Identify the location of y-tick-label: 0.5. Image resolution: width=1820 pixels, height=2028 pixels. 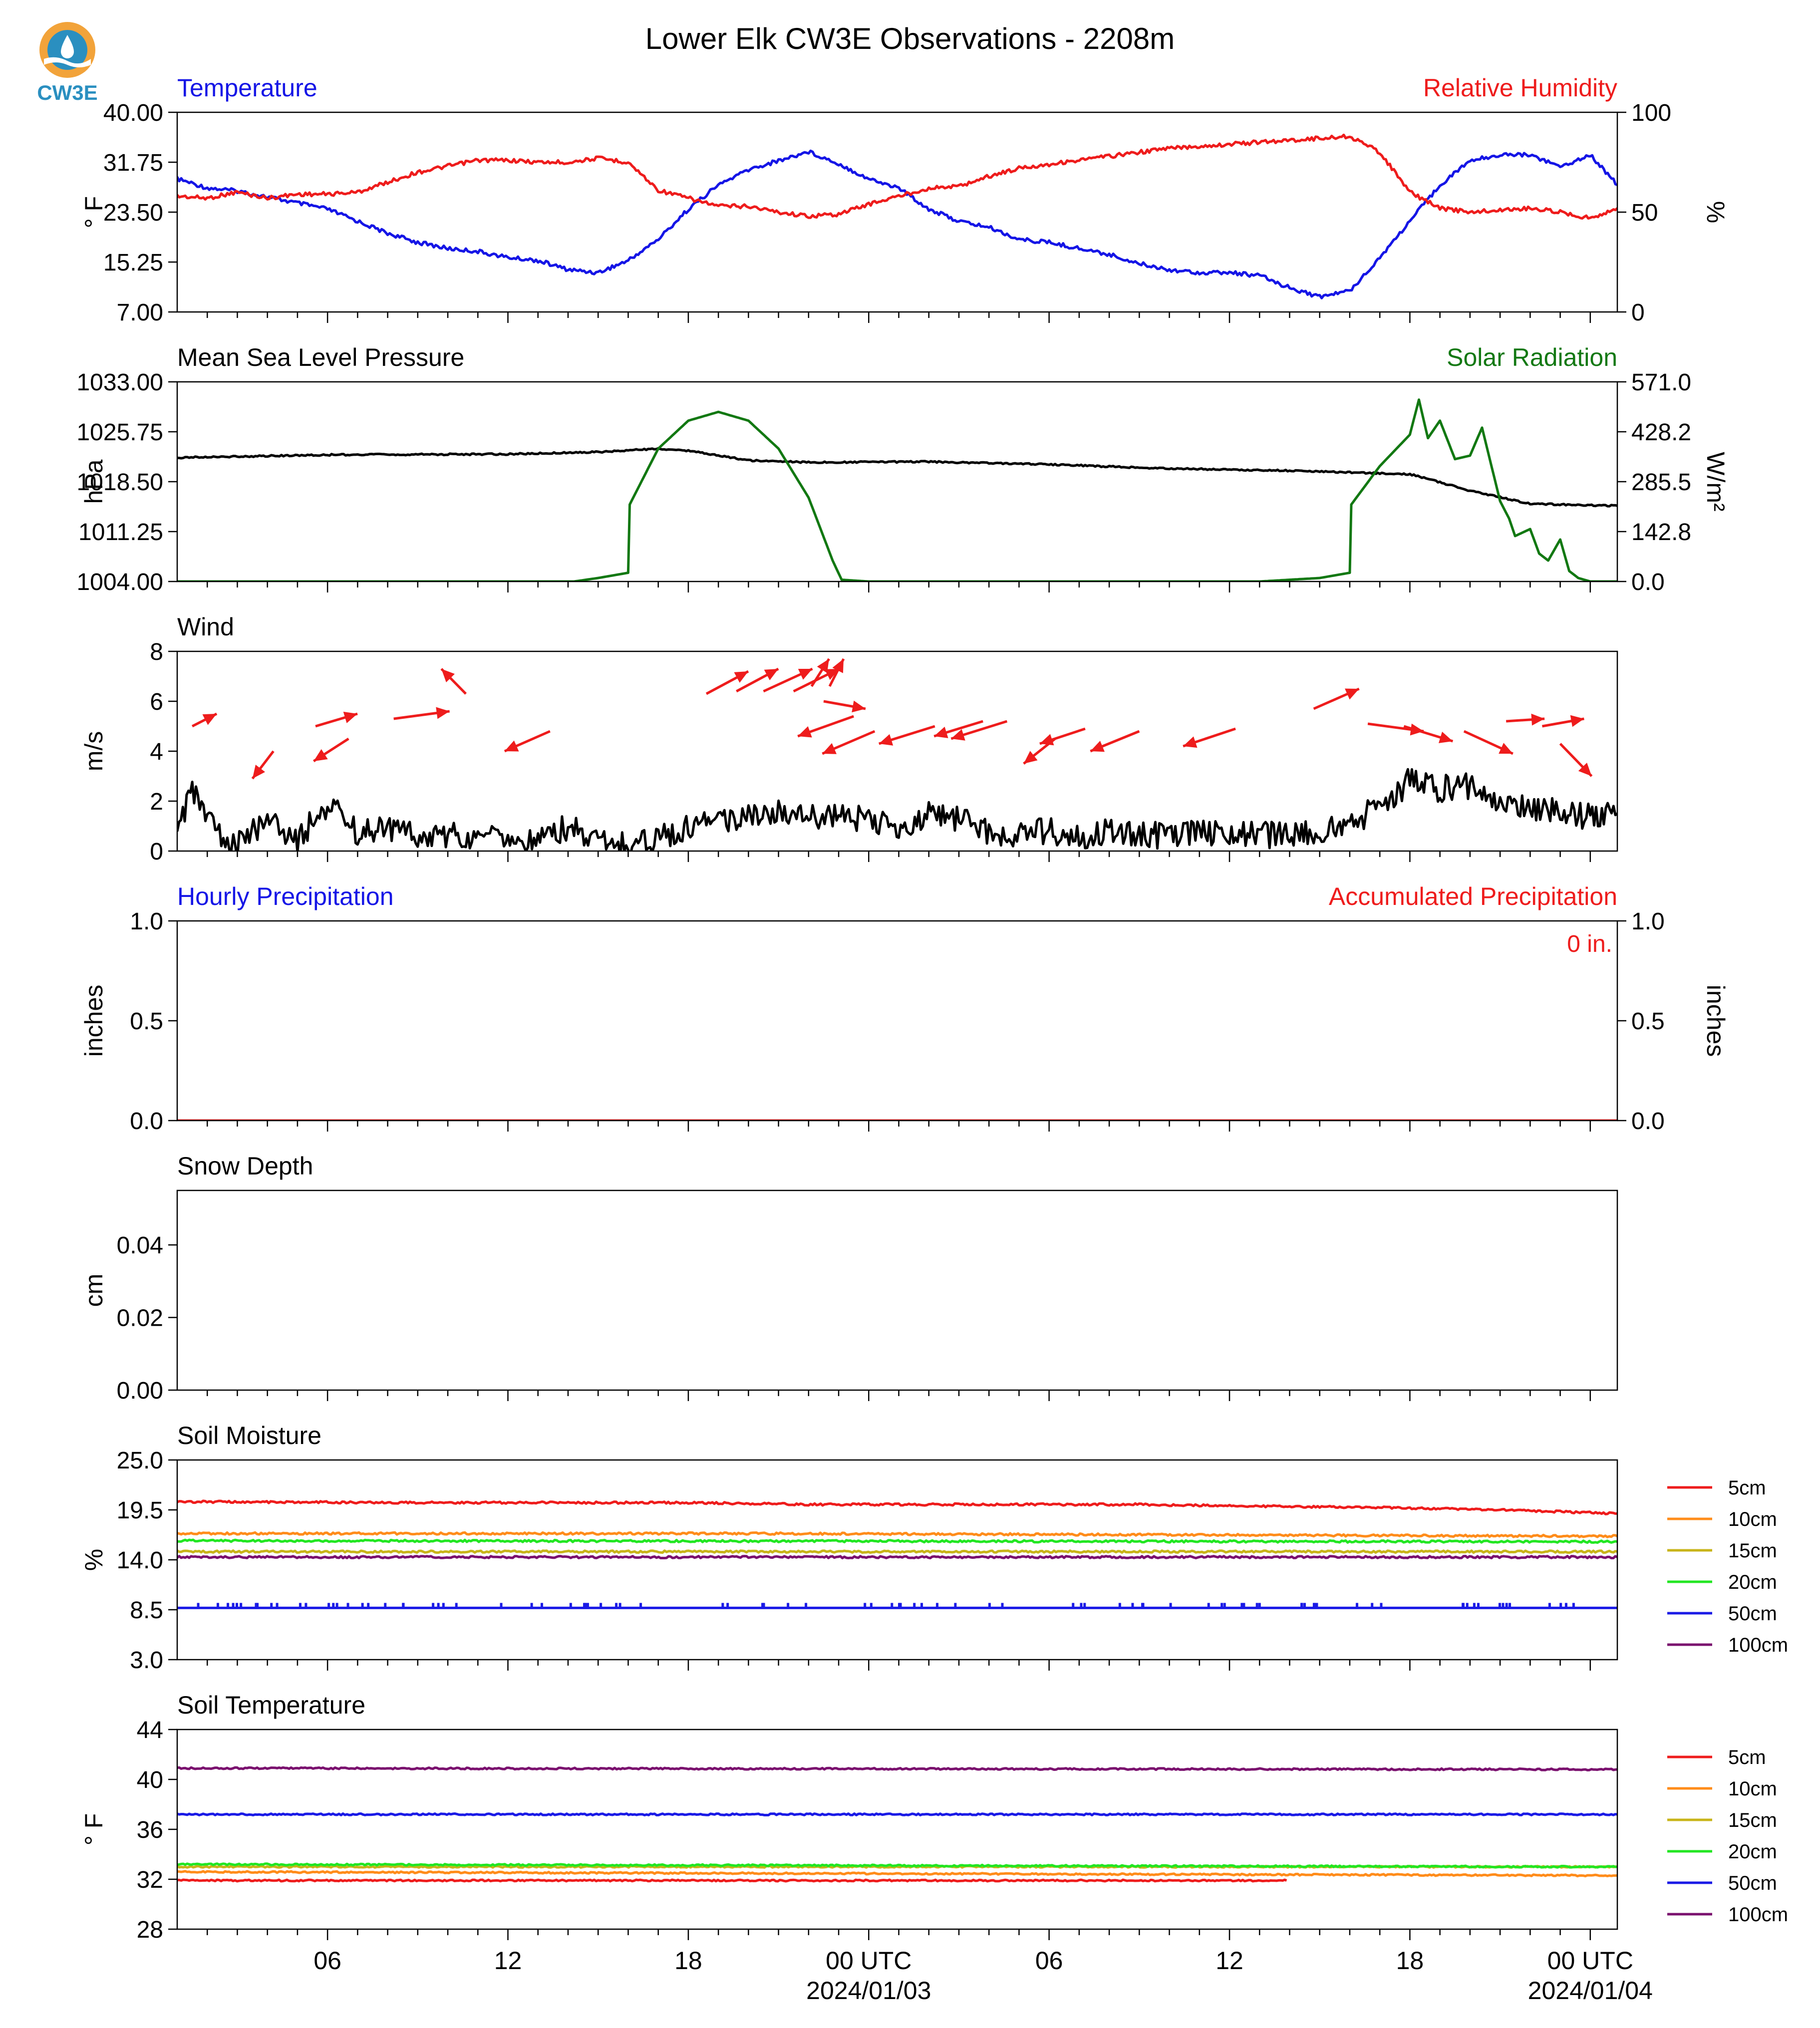
(146, 1021).